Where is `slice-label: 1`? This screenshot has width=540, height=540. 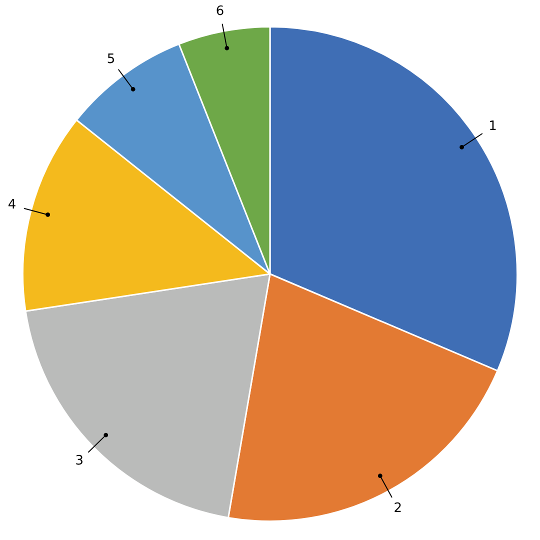 slice-label: 1 is located at coordinates (492, 126).